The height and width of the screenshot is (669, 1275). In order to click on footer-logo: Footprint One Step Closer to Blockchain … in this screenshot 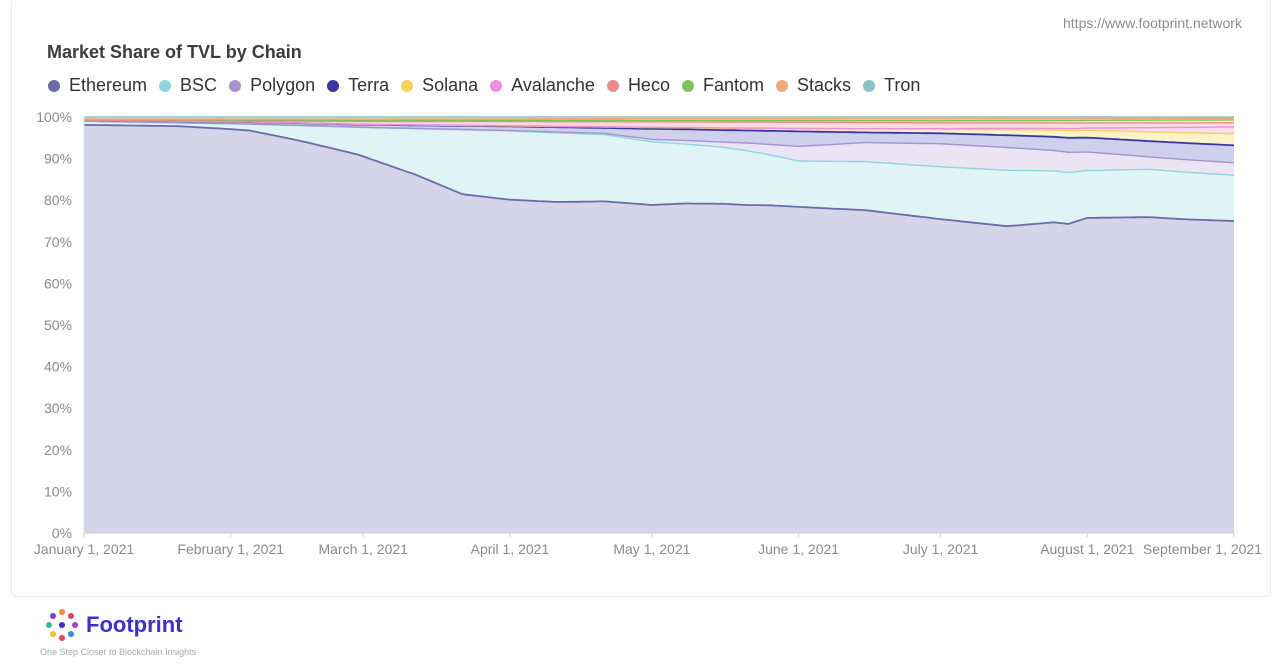, I will do `click(140, 633)`.